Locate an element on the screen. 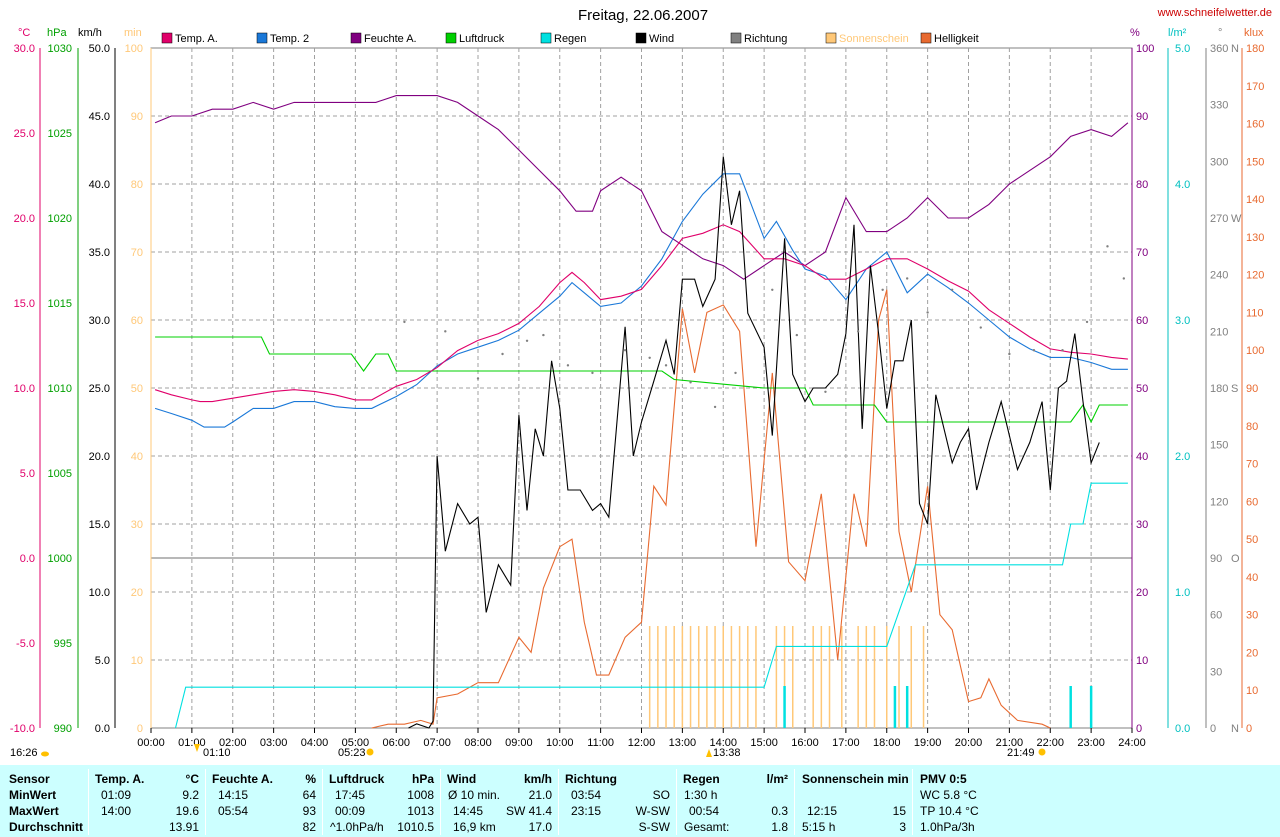 Image resolution: width=1280 pixels, height=837 pixels. row-label-min: MinWert is located at coordinates (33, 795).